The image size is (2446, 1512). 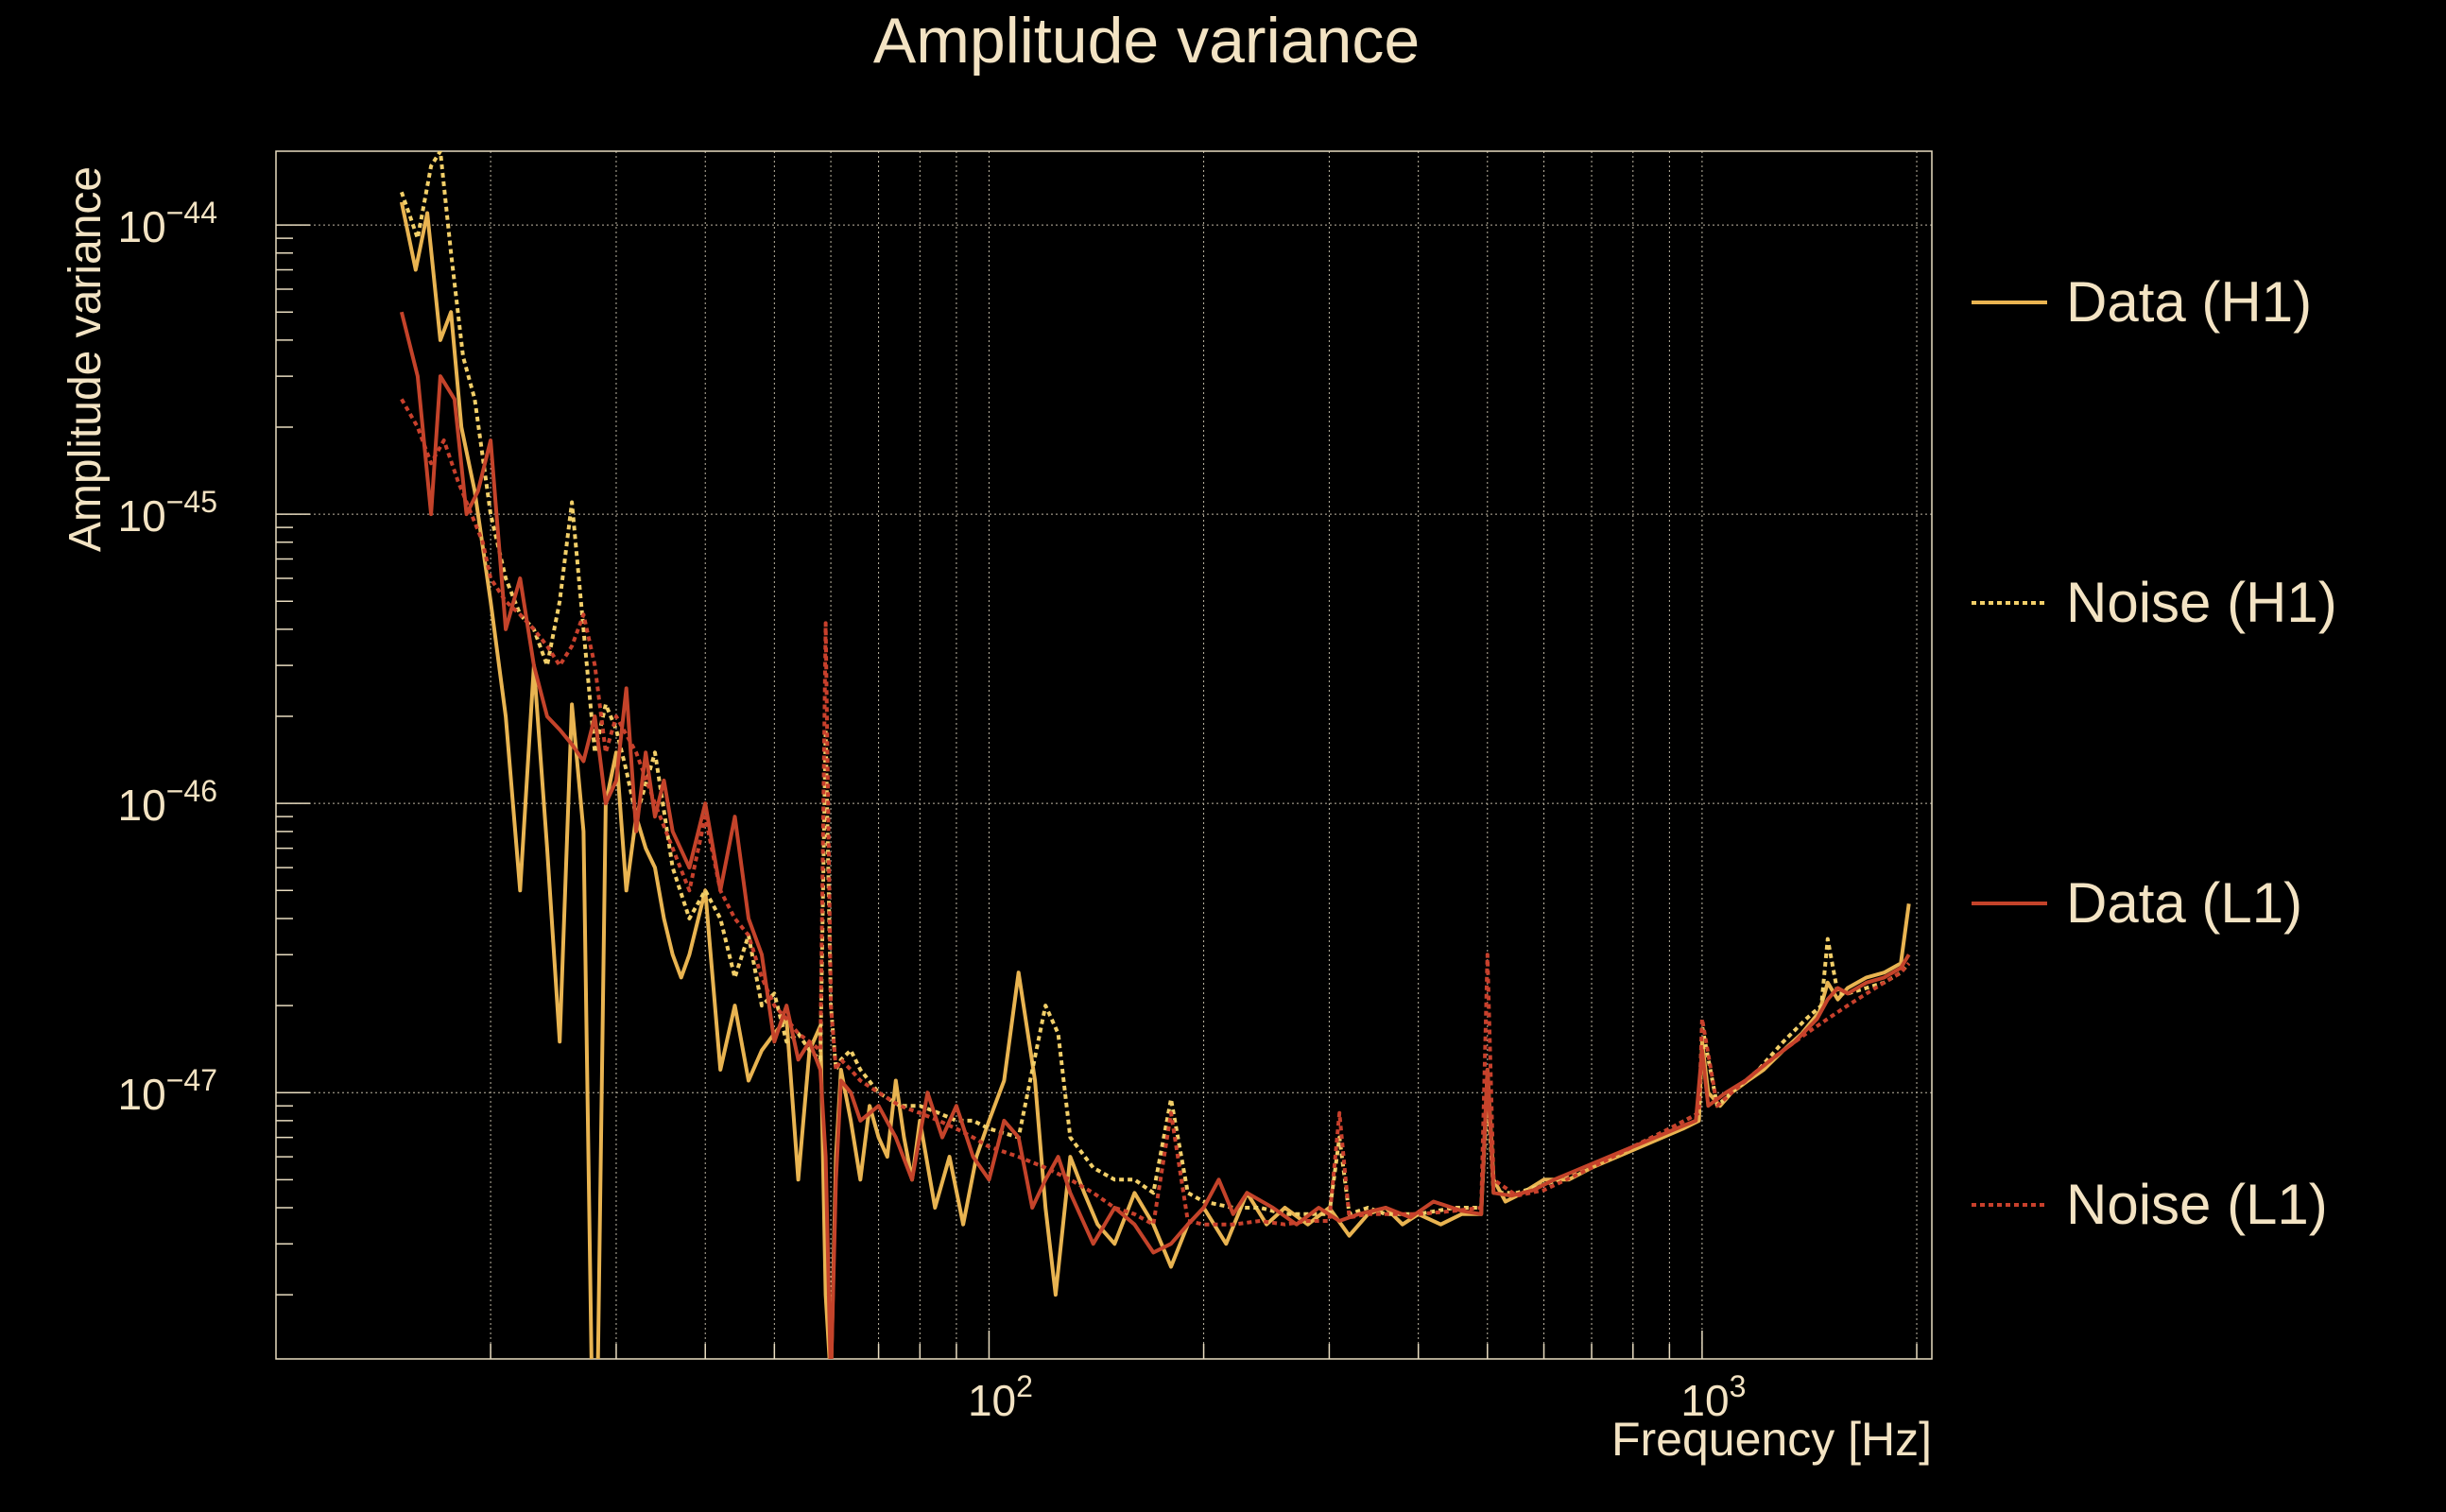 What do you see at coordinates (167, 223) in the screenshot?
I see `y-tick-label: 10−44` at bounding box center [167, 223].